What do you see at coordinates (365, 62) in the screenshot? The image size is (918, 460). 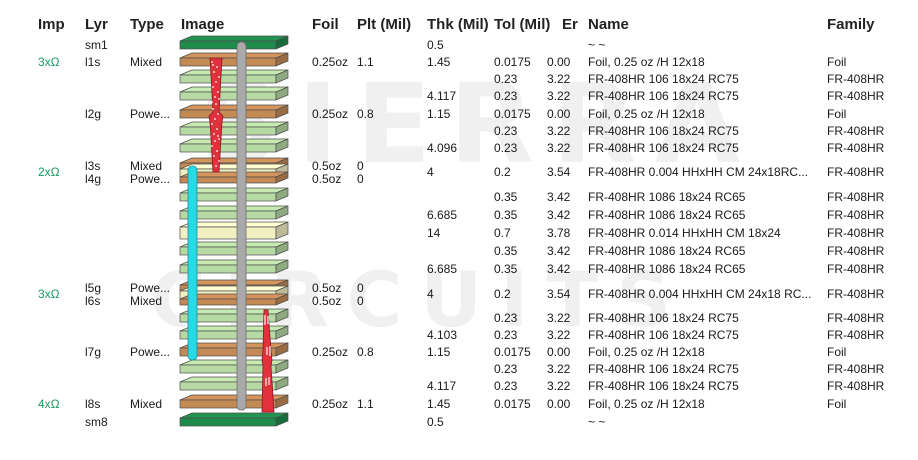 I see `cell-plt: 1.1` at bounding box center [365, 62].